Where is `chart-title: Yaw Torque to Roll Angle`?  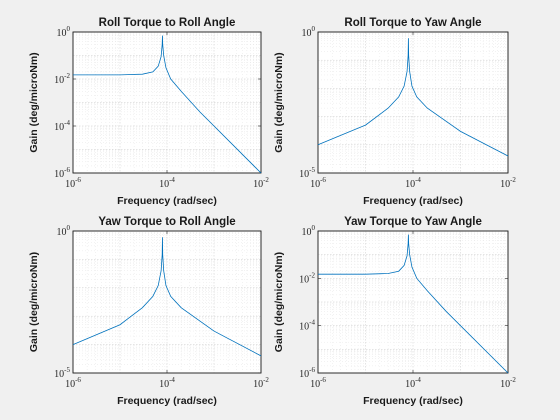
chart-title: Yaw Torque to Roll Angle is located at coordinates (166, 222).